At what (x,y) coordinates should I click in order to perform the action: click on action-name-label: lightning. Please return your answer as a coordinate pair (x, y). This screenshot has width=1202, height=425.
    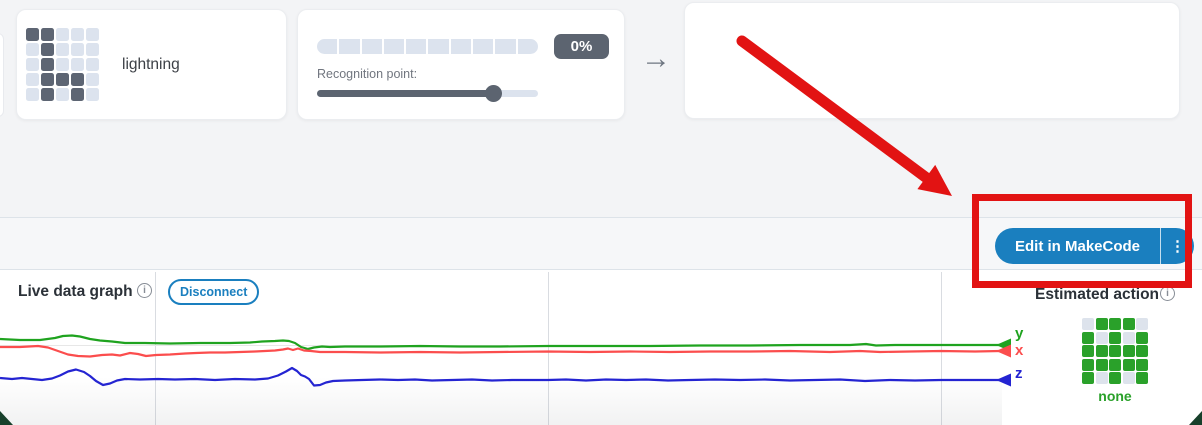
    Looking at the image, I should click on (151, 64).